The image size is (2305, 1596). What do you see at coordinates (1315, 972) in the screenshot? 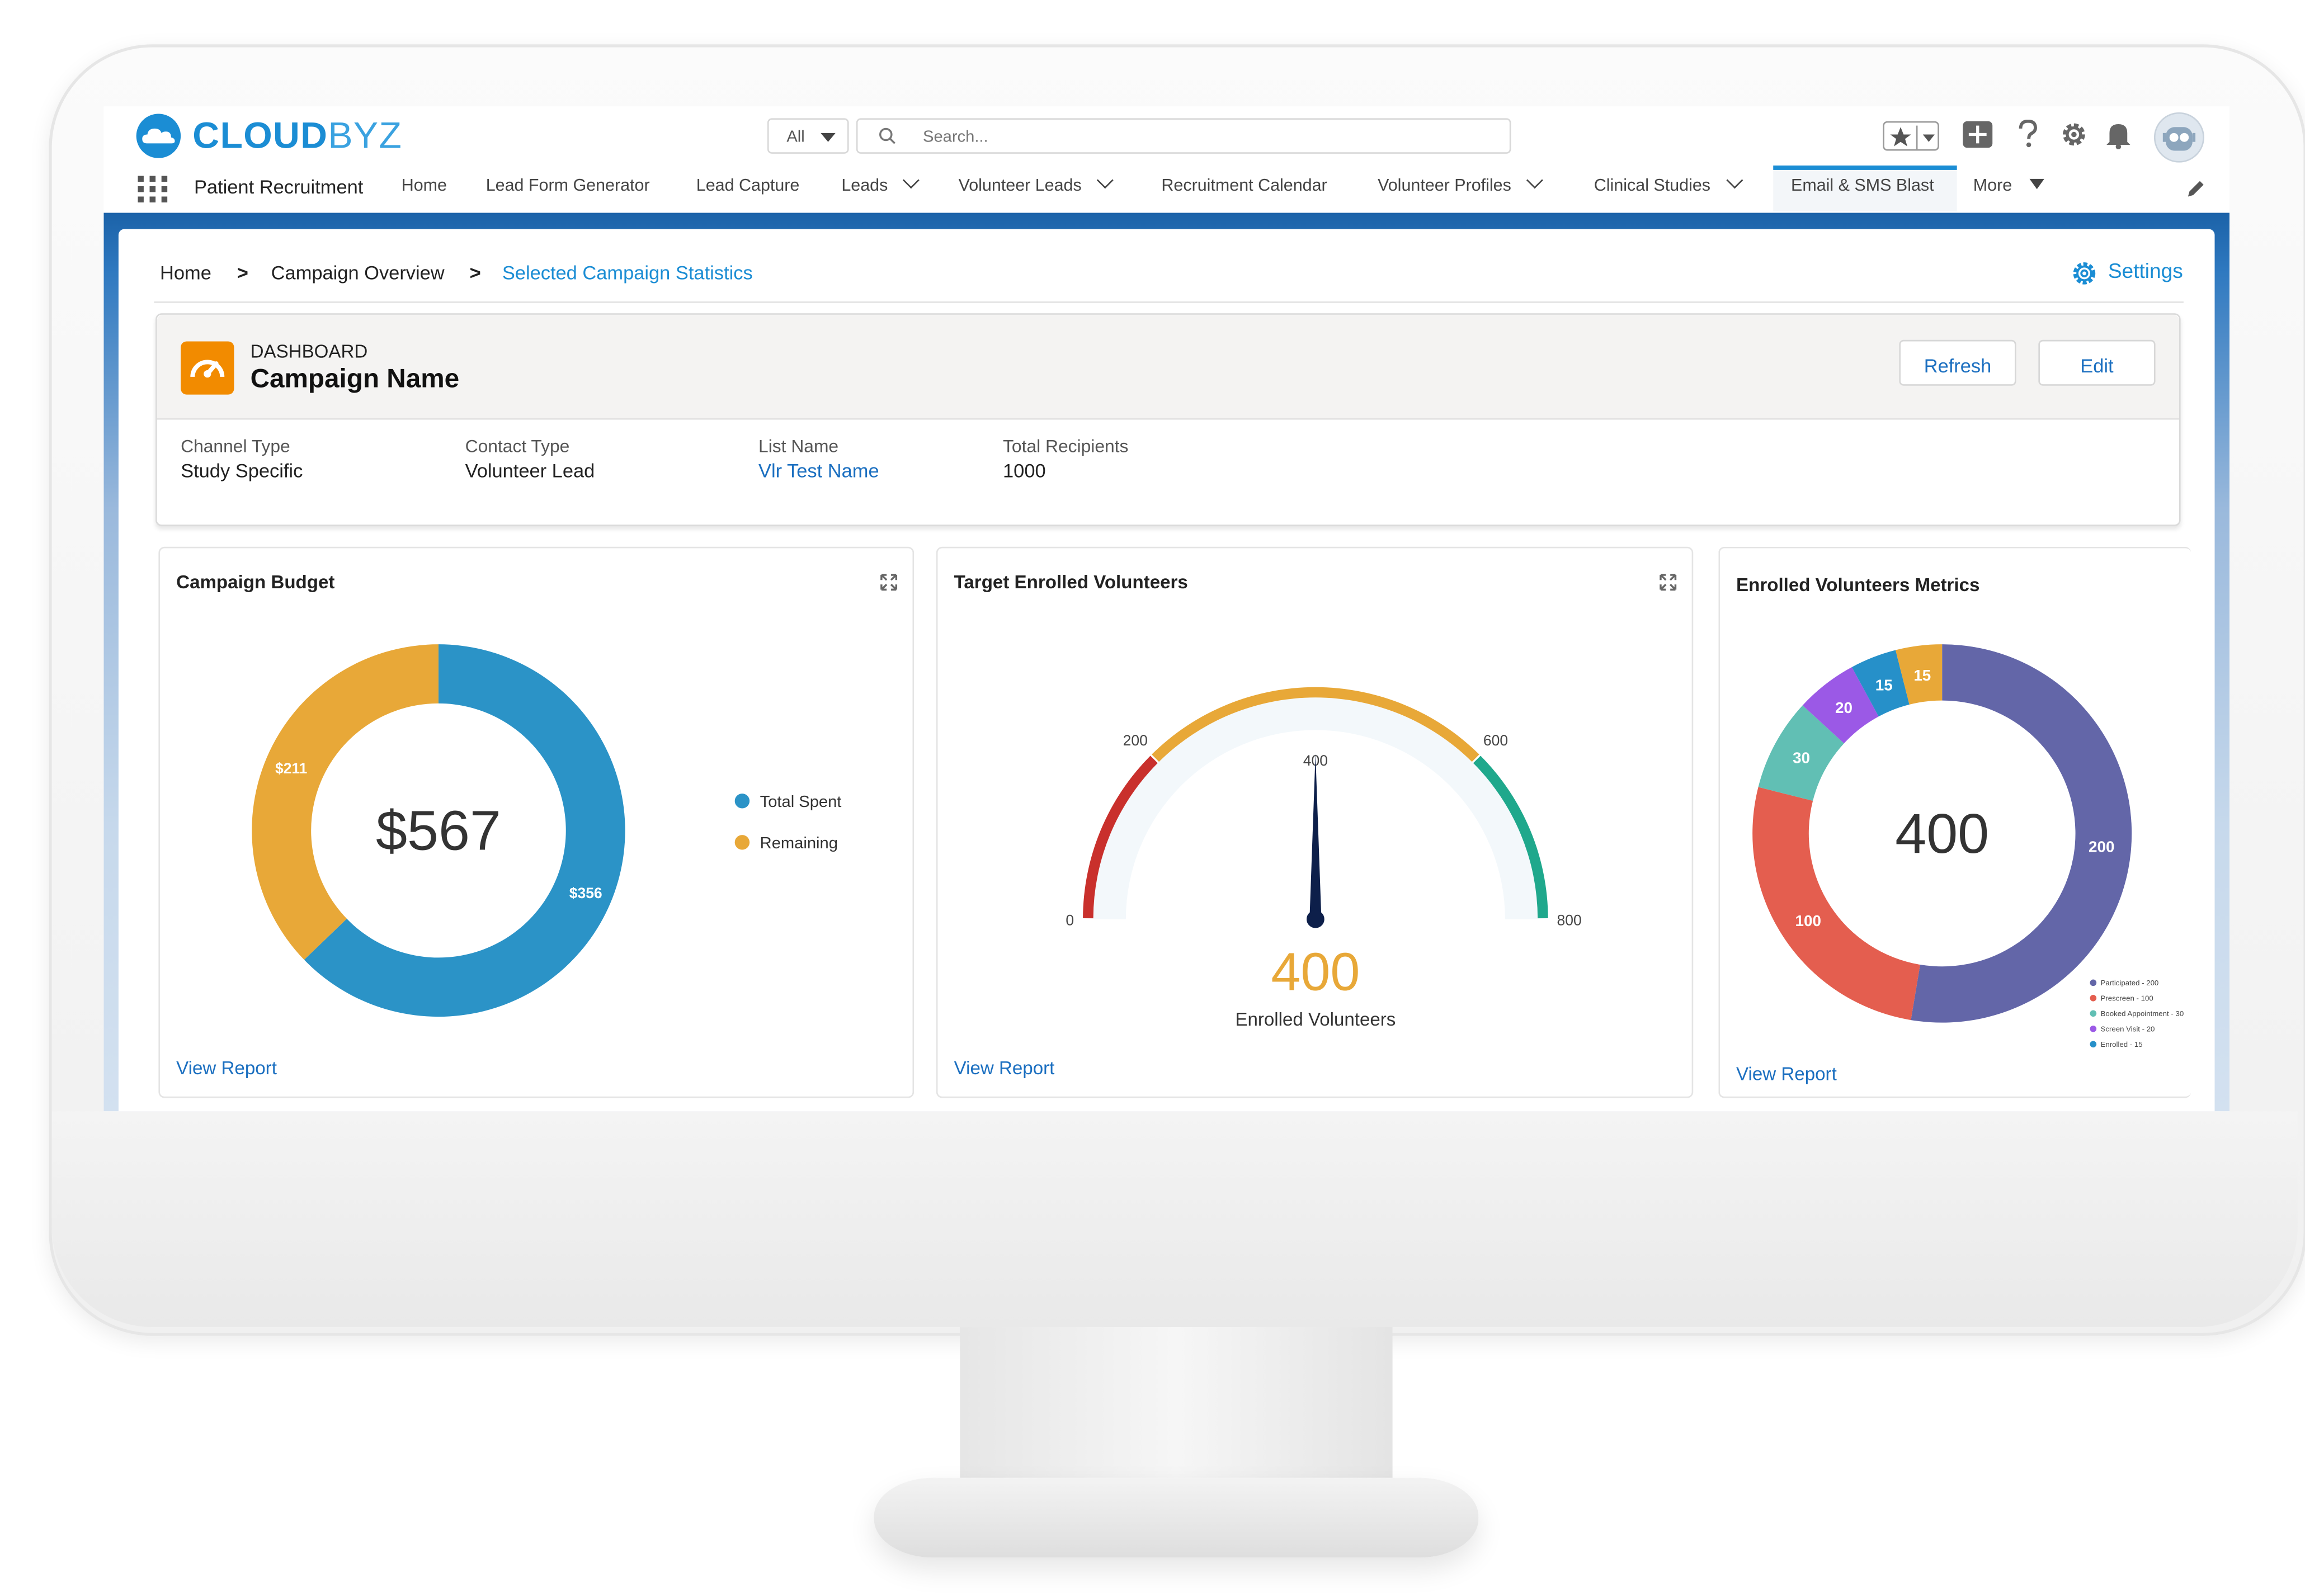
I see `gauge-value: 400` at bounding box center [1315, 972].